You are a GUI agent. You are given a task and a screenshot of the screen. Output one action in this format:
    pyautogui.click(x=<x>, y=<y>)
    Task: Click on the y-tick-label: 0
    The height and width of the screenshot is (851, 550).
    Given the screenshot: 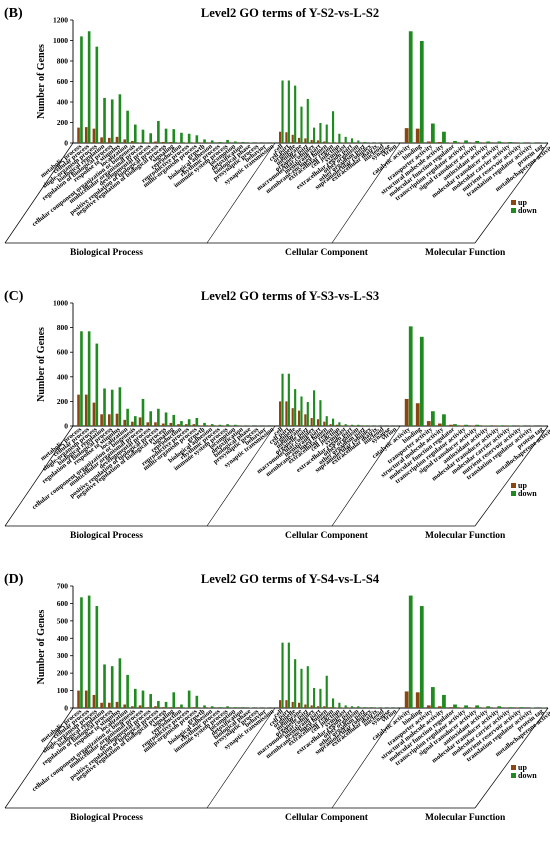 What is the action you would take?
    pyautogui.click(x=66, y=708)
    